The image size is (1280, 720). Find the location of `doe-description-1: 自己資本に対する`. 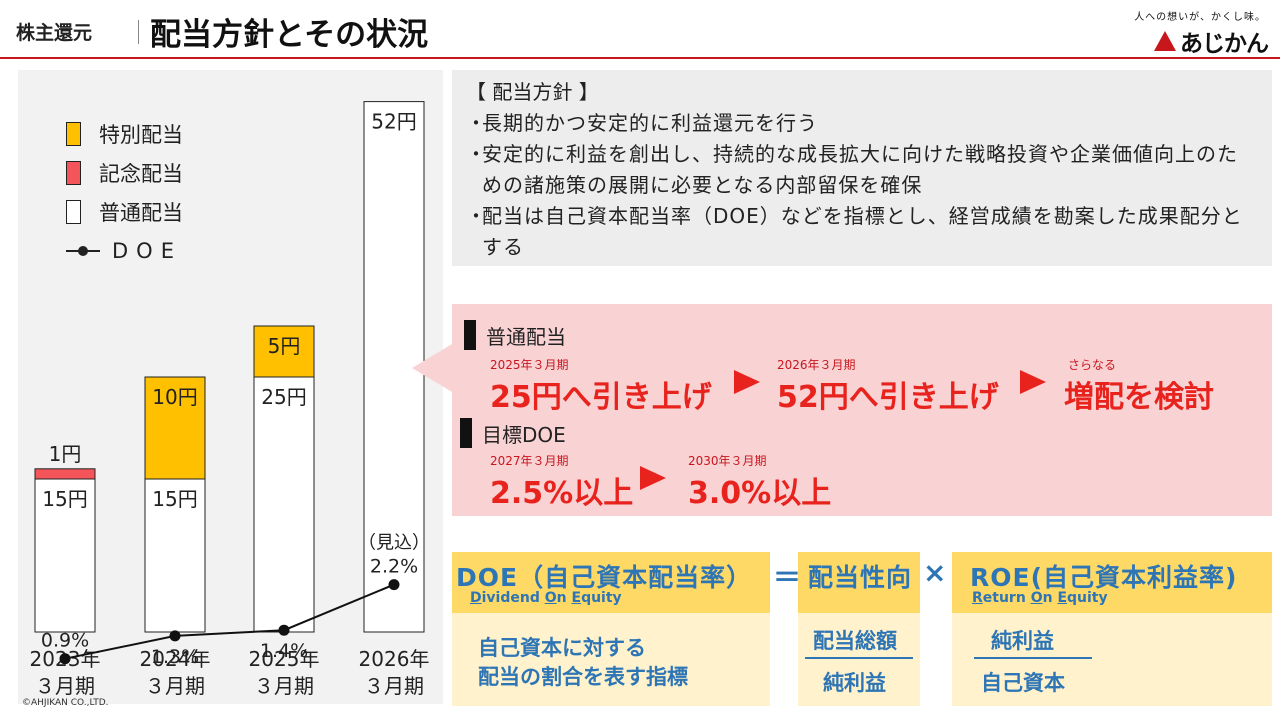

doe-description-1: 自己資本に対する is located at coordinates (562, 648).